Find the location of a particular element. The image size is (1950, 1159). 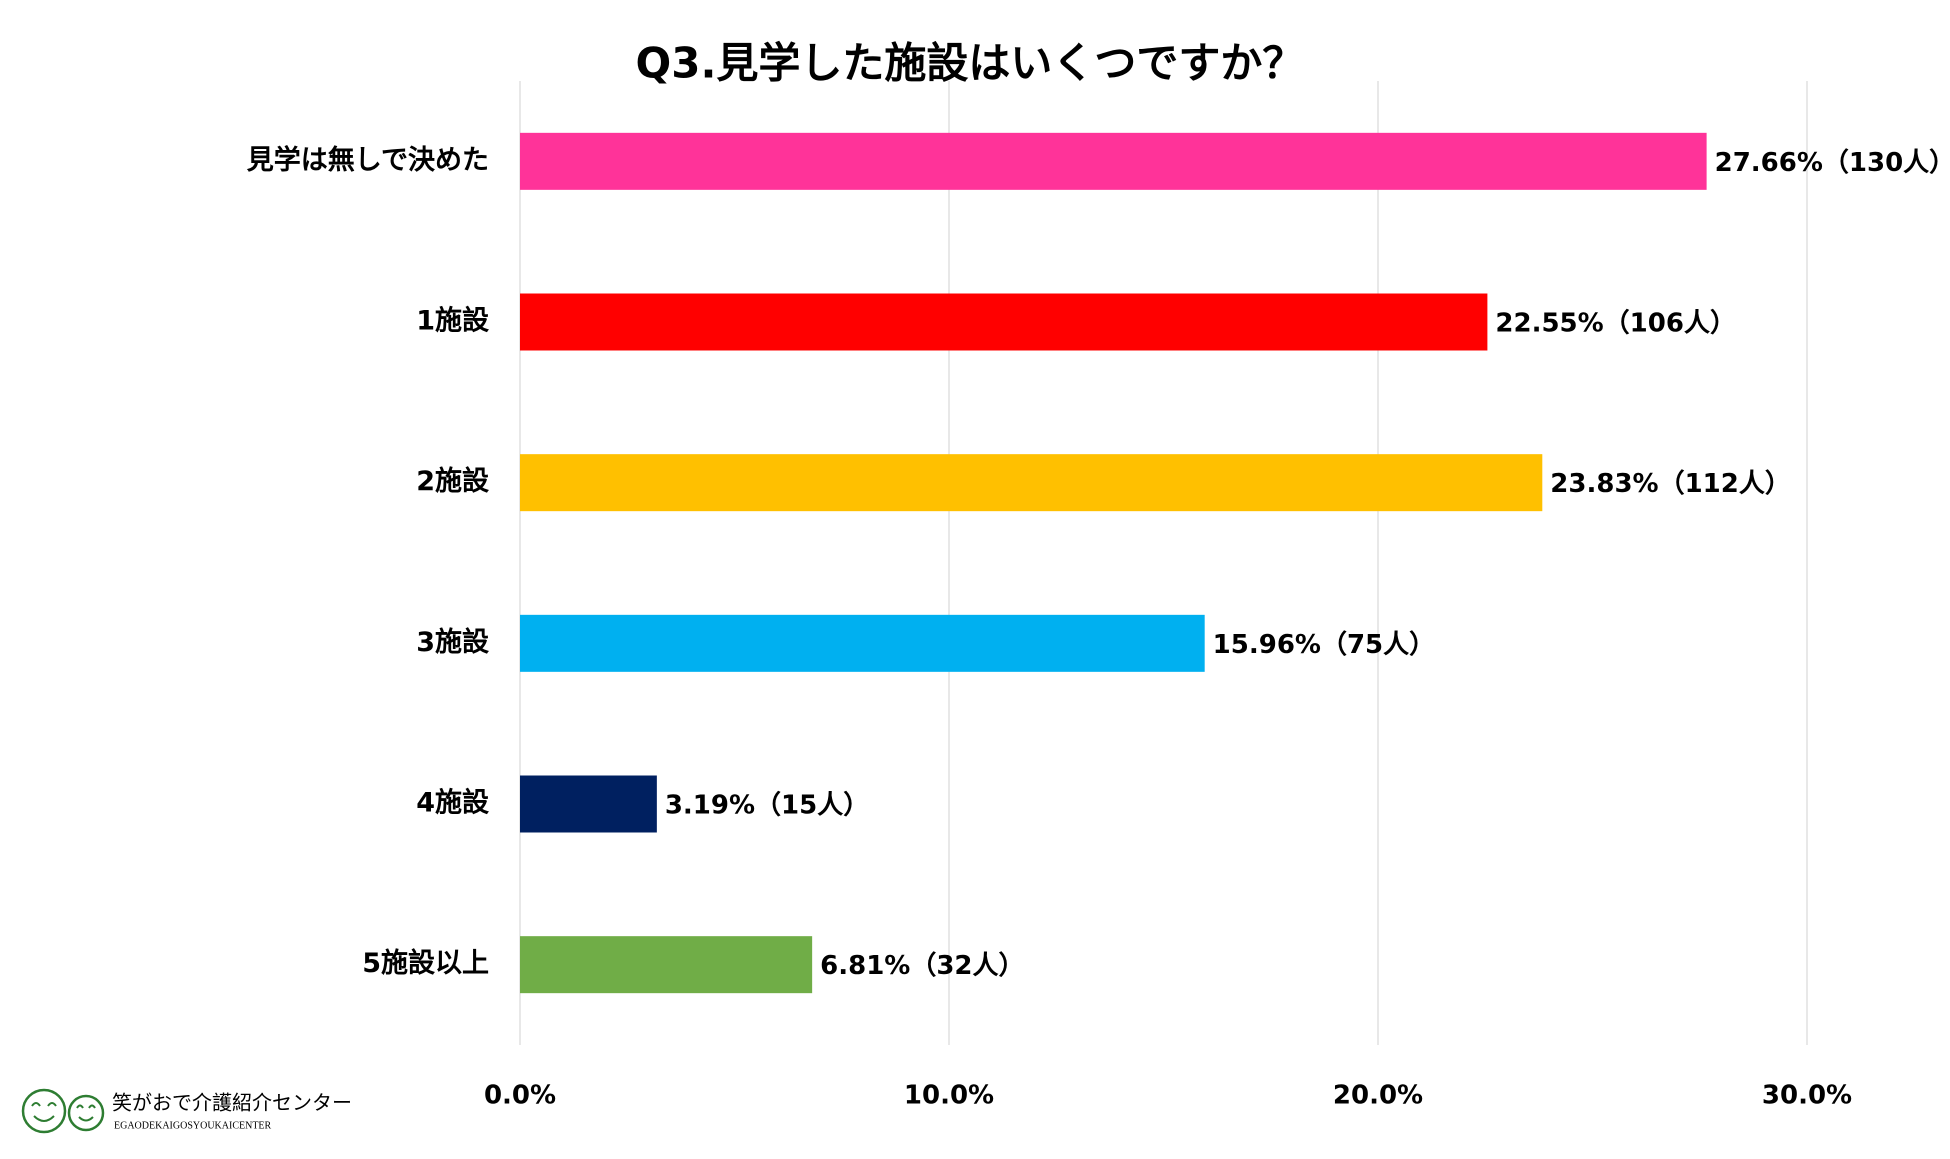

data-label: 23.83%（112人） is located at coordinates (1670, 484).